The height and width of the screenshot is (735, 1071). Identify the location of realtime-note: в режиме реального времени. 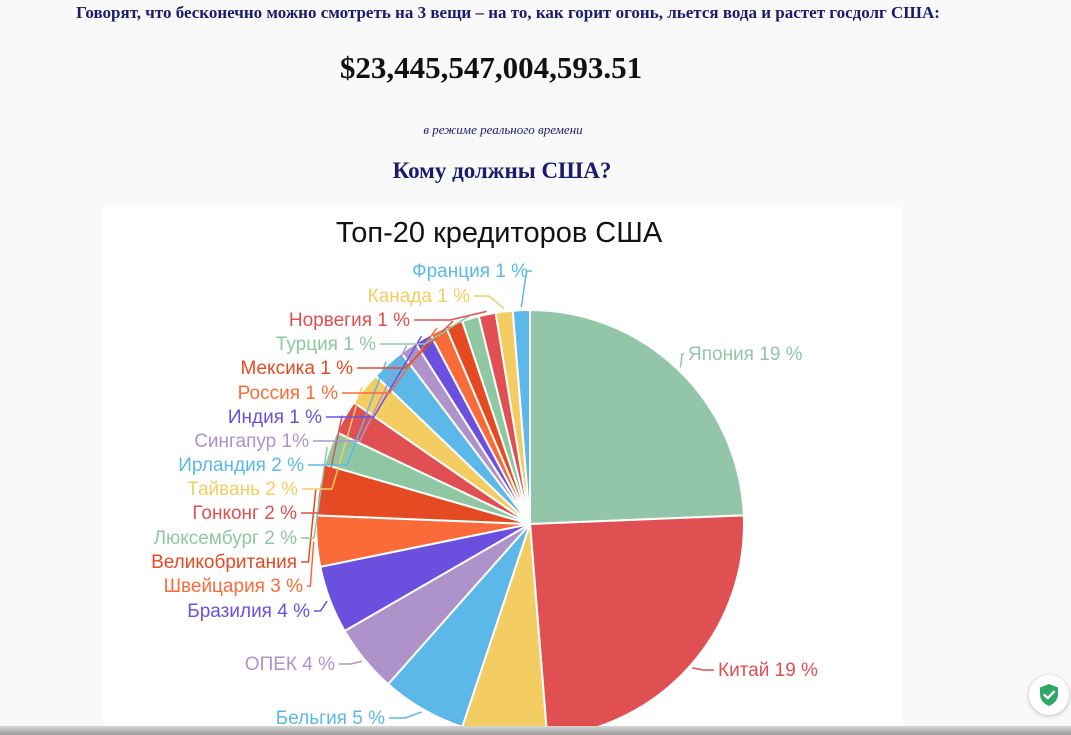
(503, 129).